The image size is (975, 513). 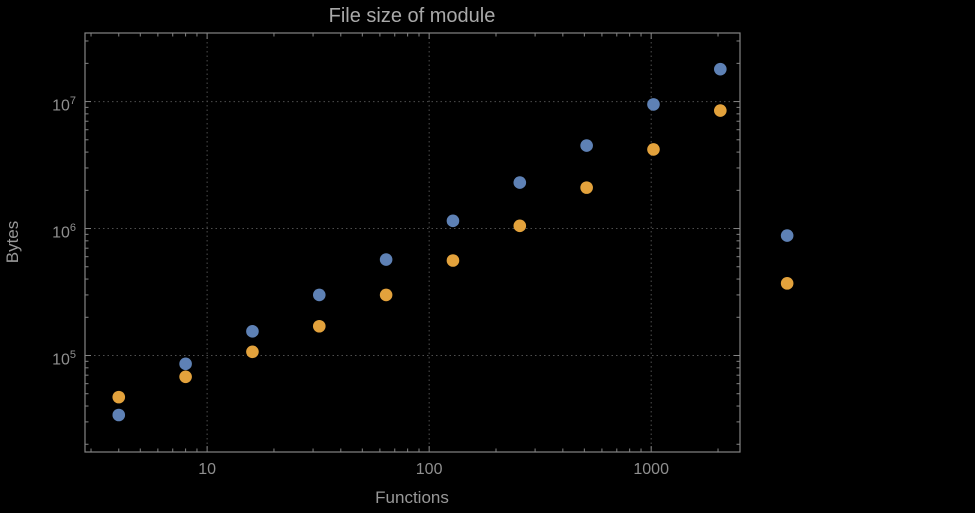 What do you see at coordinates (64, 104) in the screenshot?
I see `y-tick-label: 10⁷` at bounding box center [64, 104].